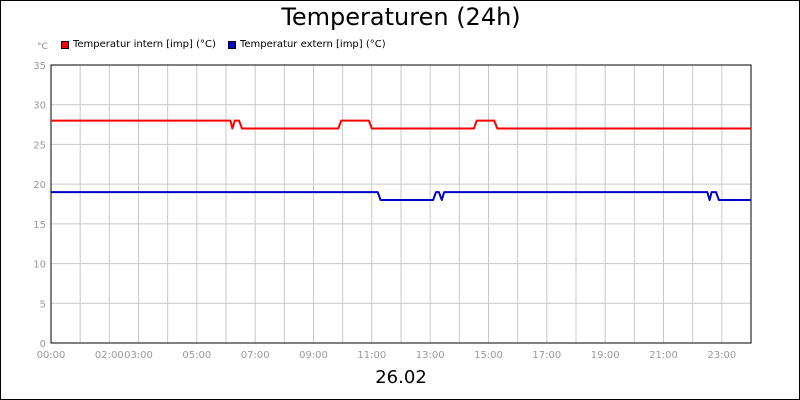 This screenshot has height=400, width=800. What do you see at coordinates (488, 355) in the screenshot?
I see `x-tick-label: 15:00` at bounding box center [488, 355].